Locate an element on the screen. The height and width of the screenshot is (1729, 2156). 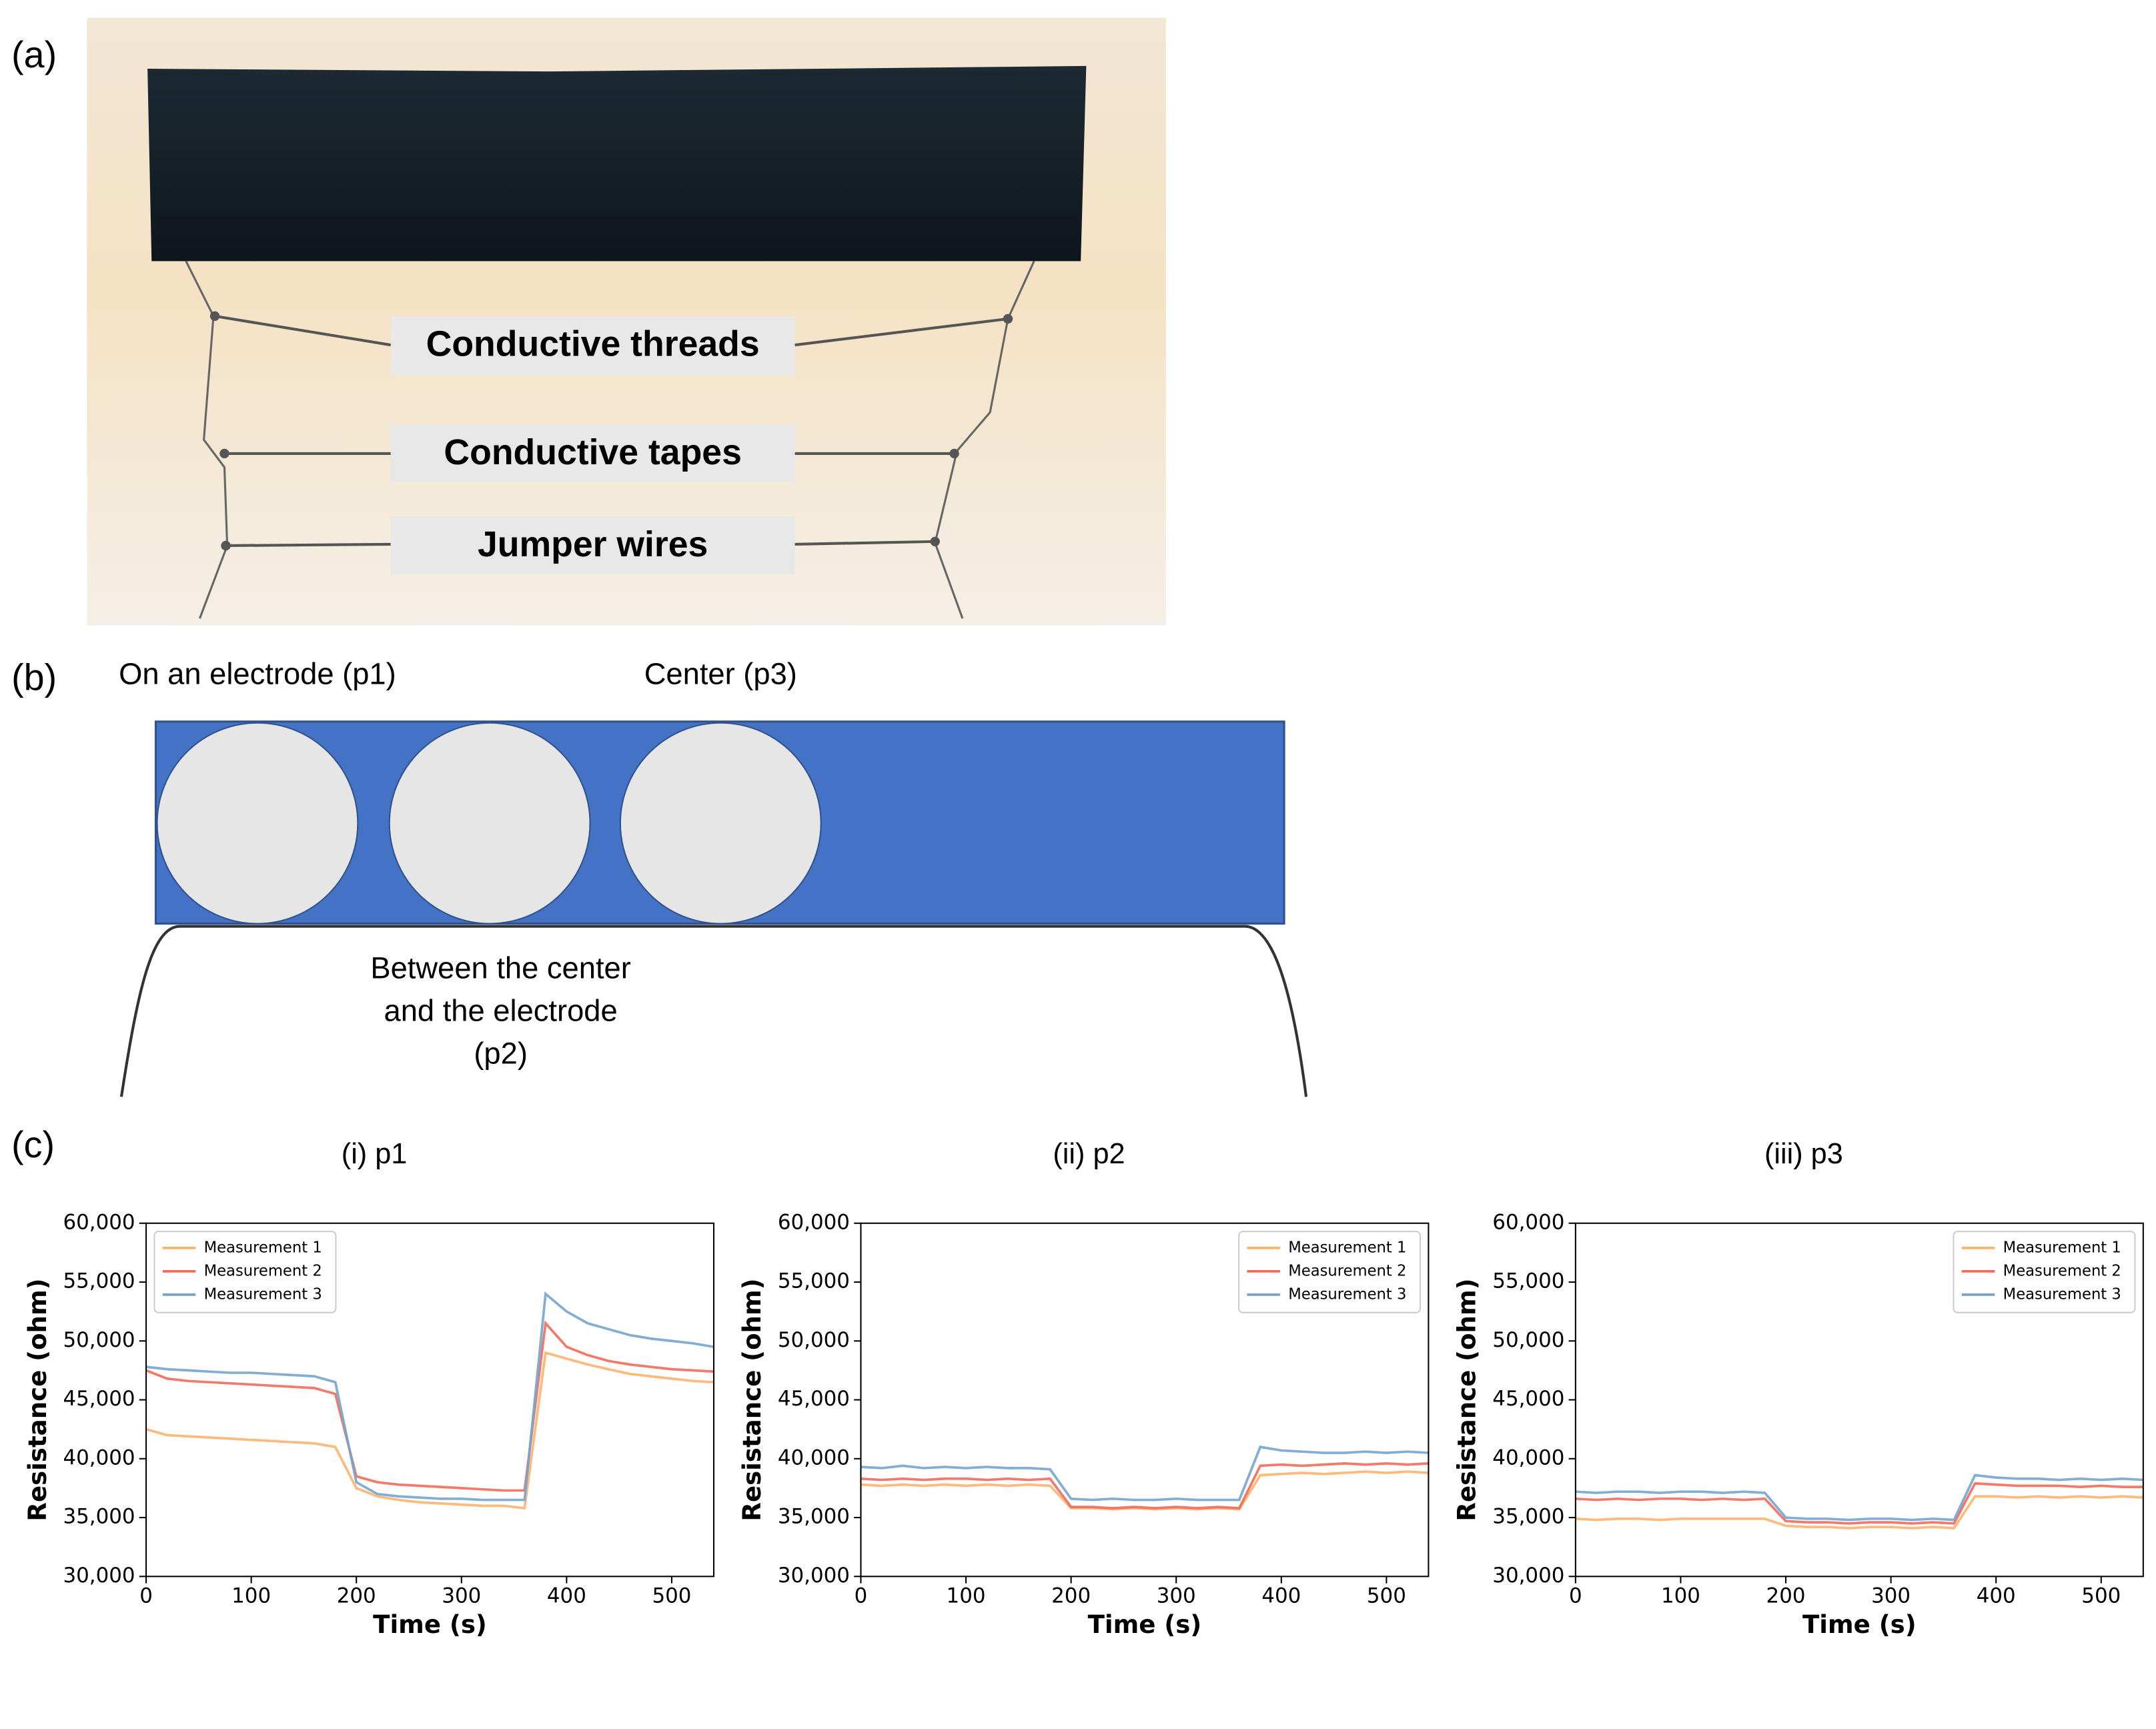
photo-label: Jumper wires is located at coordinates (593, 544).